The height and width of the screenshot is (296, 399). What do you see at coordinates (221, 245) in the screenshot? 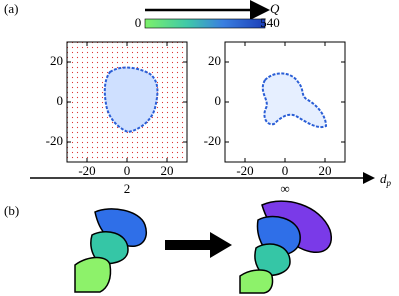
I see `process-arrow-head` at bounding box center [221, 245].